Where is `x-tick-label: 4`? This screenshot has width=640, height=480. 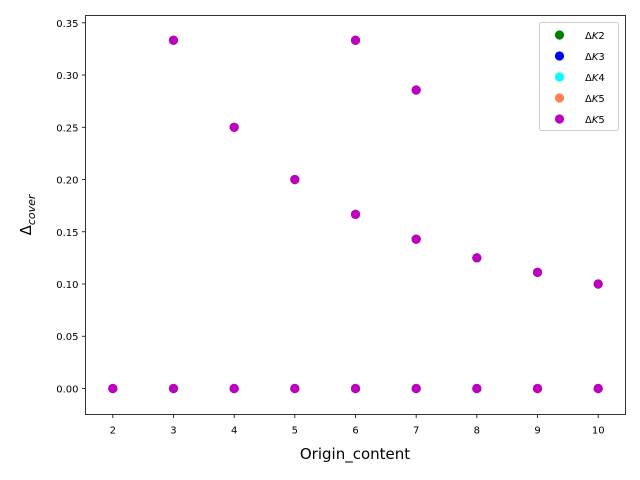 x-tick-label: 4 is located at coordinates (234, 431).